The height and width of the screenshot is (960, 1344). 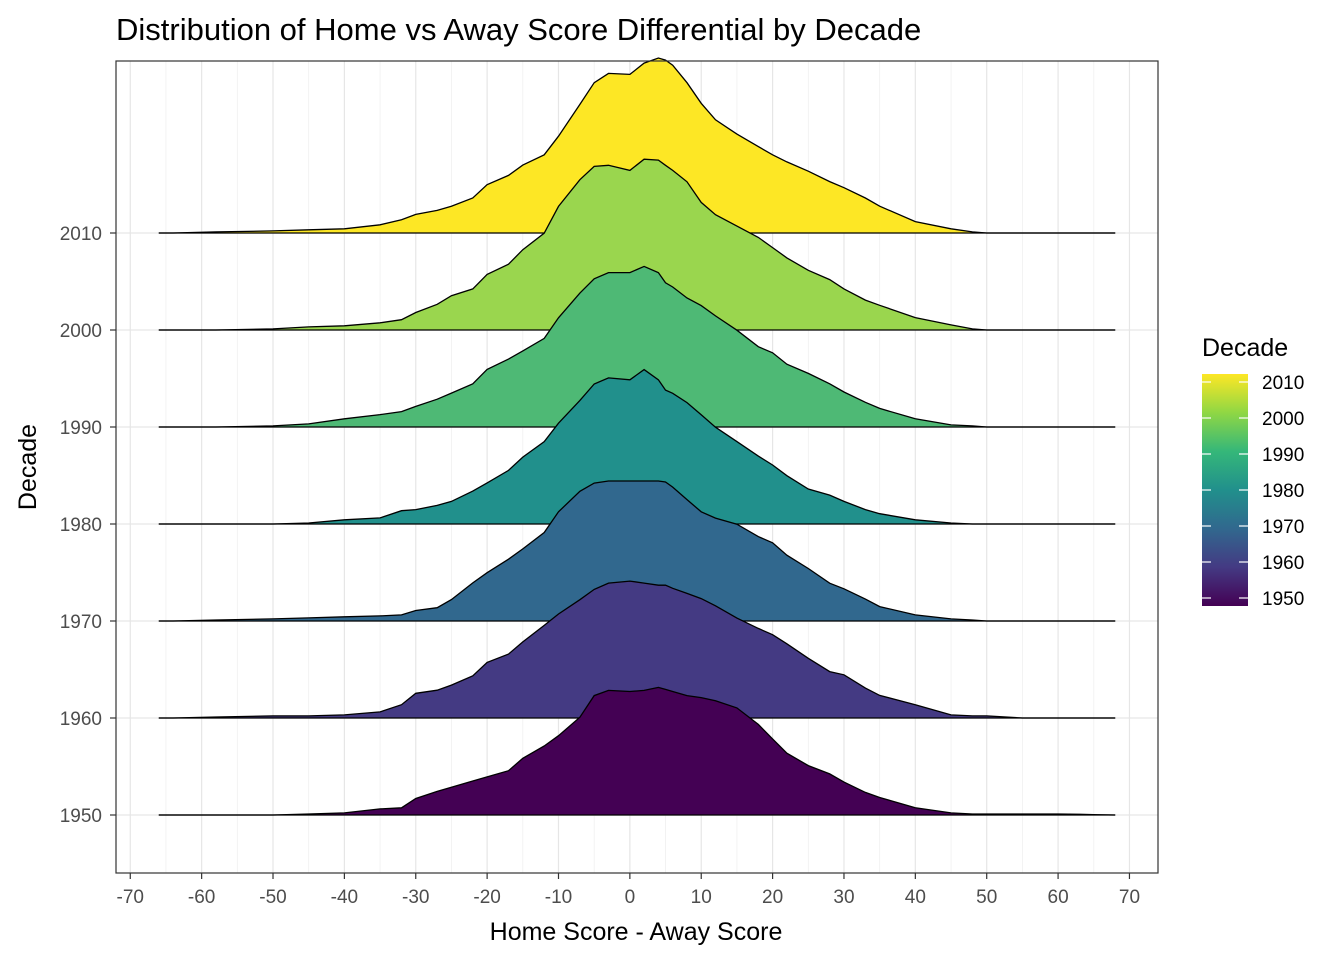 I want to click on legend-label: 1960, so click(x=1283, y=563).